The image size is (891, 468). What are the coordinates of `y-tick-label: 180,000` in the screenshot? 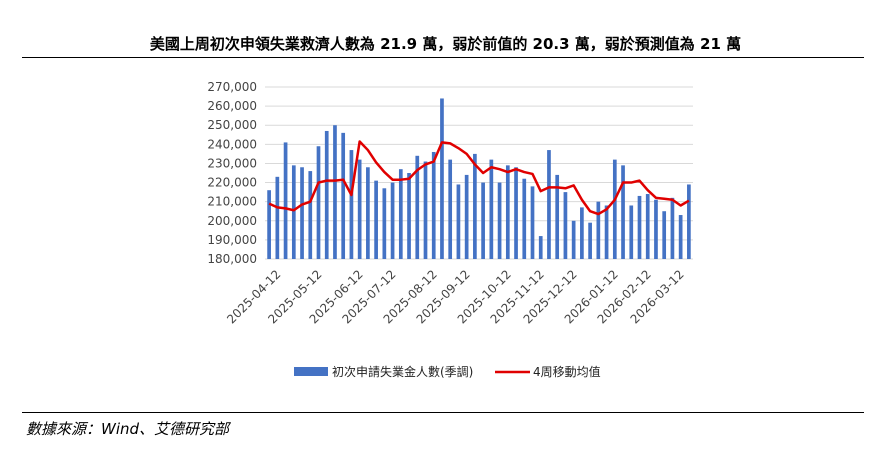 It's located at (232, 259).